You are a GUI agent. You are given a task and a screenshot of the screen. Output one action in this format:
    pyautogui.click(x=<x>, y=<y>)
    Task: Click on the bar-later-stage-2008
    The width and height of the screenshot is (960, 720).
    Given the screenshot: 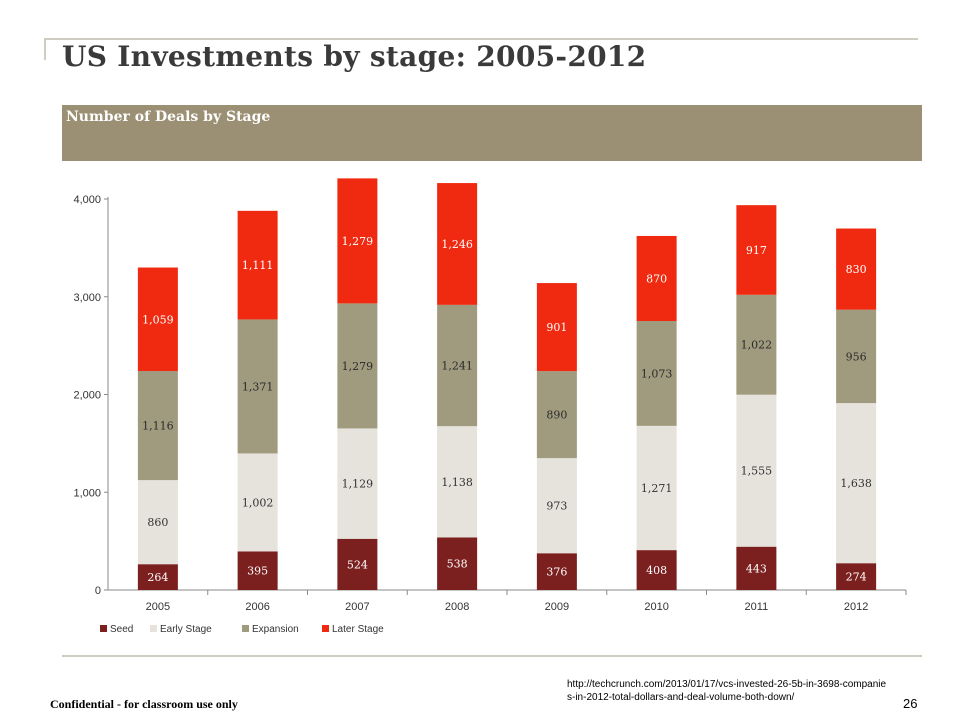 What is the action you would take?
    pyautogui.click(x=457, y=244)
    